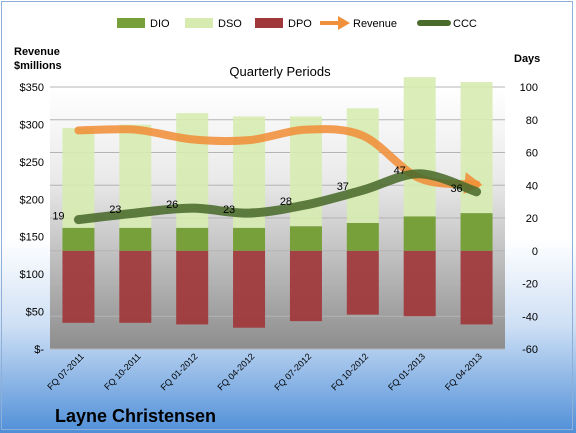 This screenshot has height=433, width=576. Describe the element at coordinates (179, 371) in the screenshot. I see `x-tick-label: FQ 01-2012` at that location.